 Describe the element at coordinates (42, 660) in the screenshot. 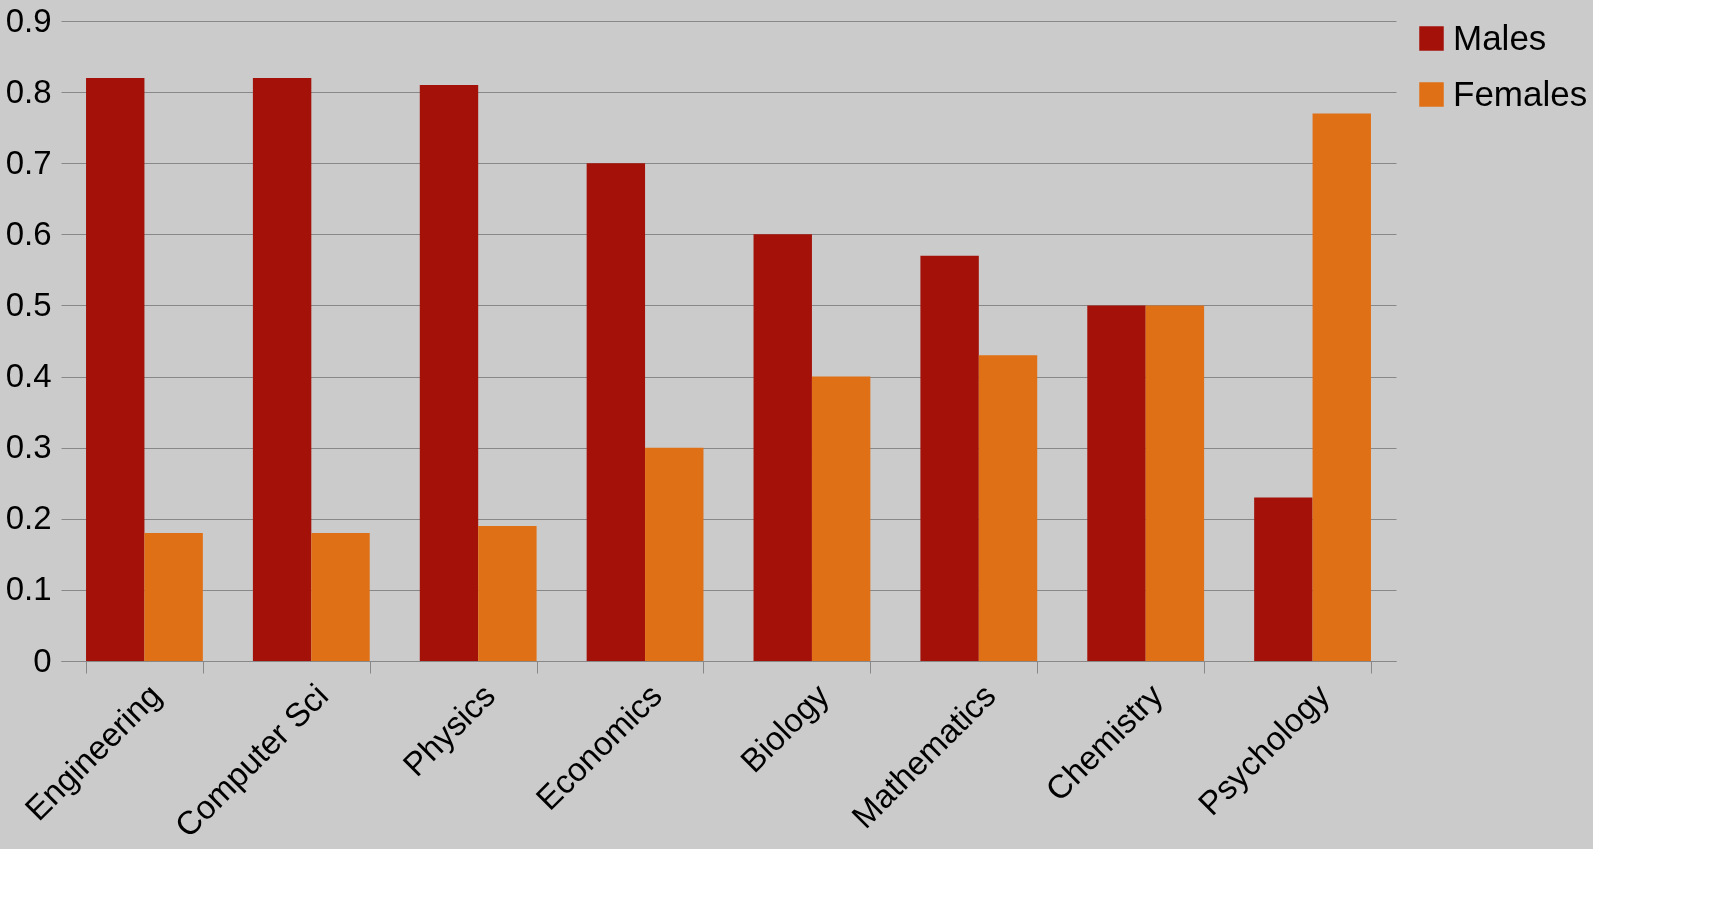

I see `y-tick-label: 0` at that location.